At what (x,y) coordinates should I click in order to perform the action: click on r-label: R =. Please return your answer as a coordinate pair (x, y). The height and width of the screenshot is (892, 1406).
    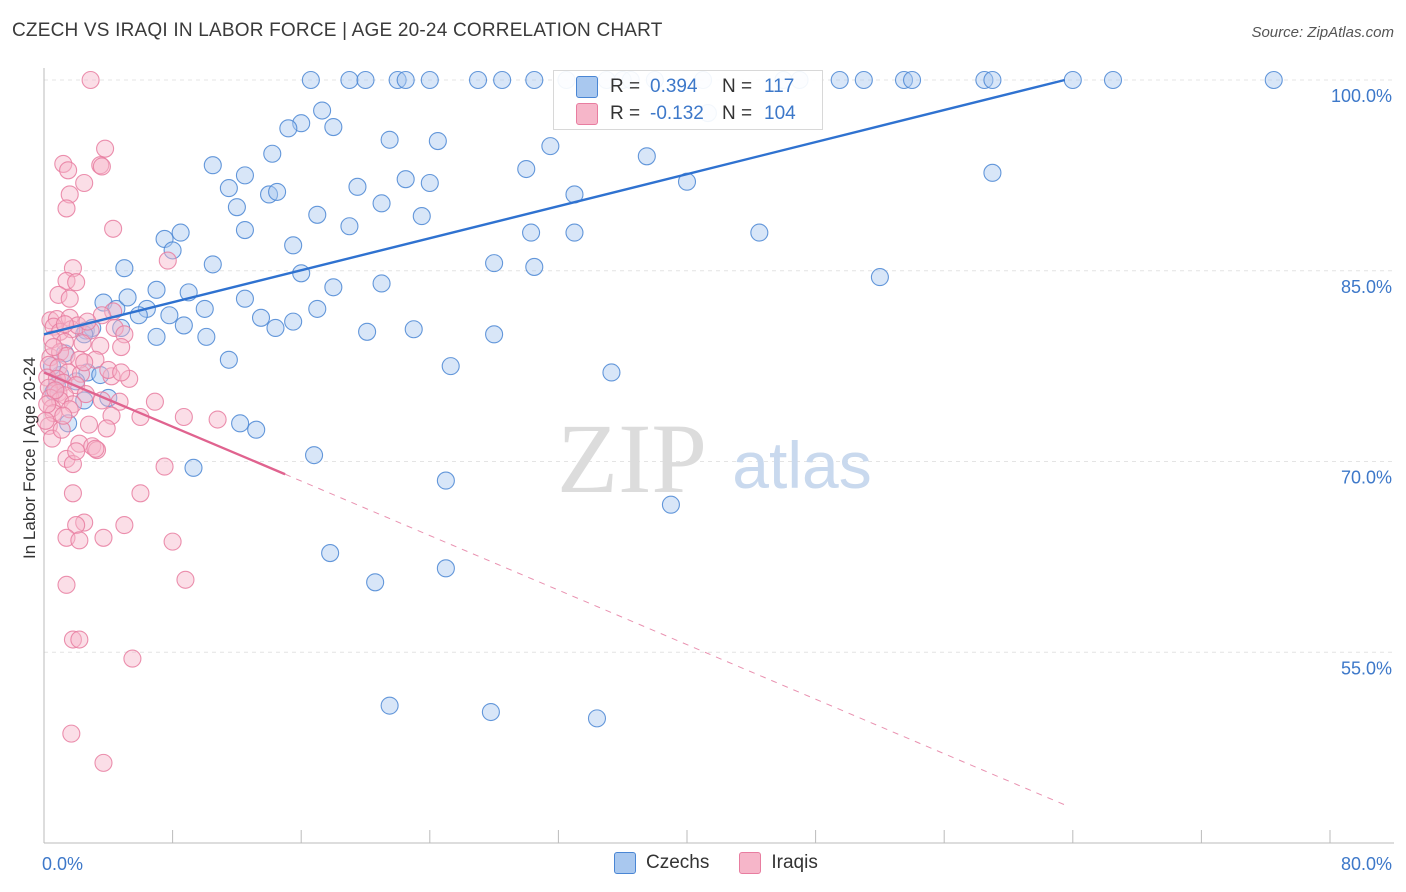
    Looking at the image, I should click on (625, 113).